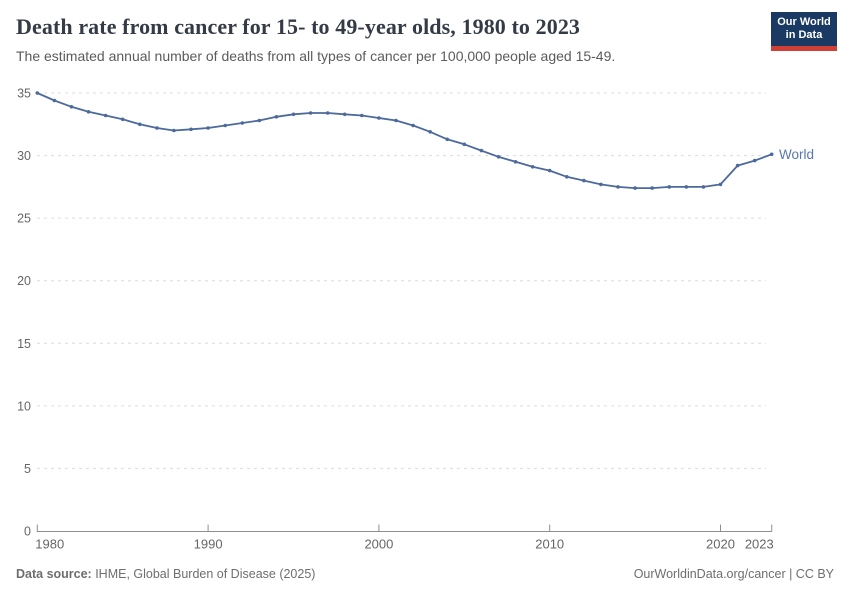 The width and height of the screenshot is (850, 600). What do you see at coordinates (549, 543) in the screenshot?
I see `x-tick-label: 2010` at bounding box center [549, 543].